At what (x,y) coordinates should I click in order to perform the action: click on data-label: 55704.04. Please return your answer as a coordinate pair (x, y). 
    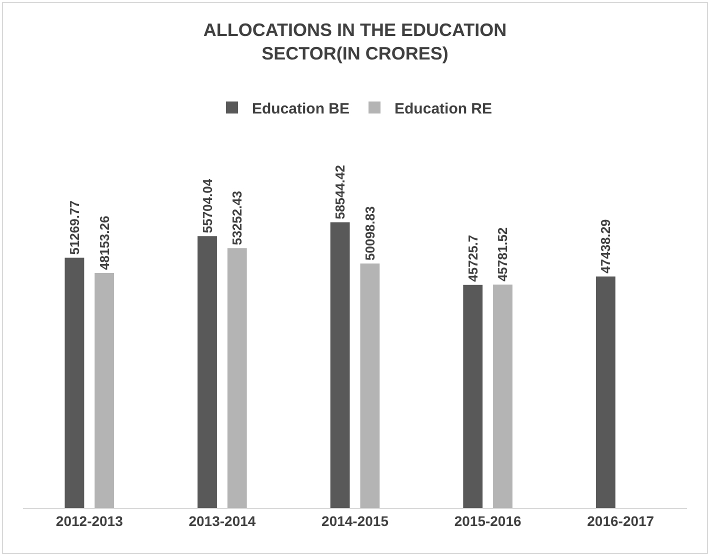
    Looking at the image, I should click on (207, 206).